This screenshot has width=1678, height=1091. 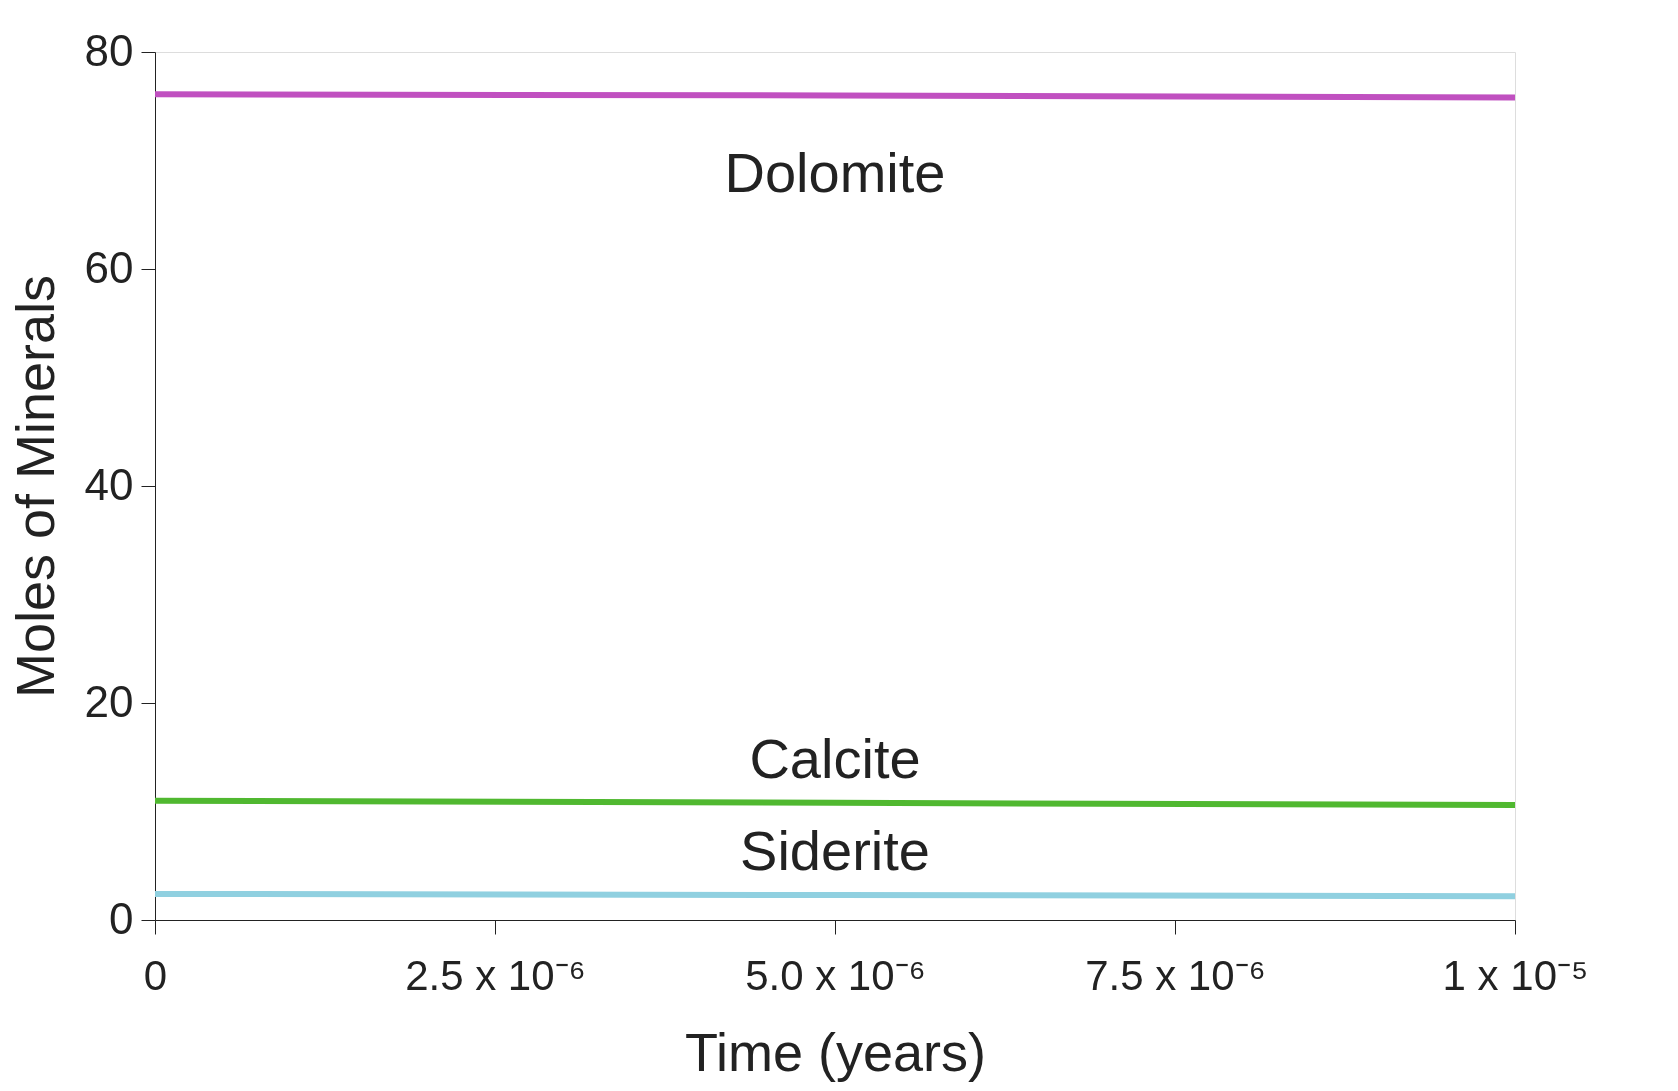 What do you see at coordinates (121, 918) in the screenshot?
I see `y-tick-label: 0` at bounding box center [121, 918].